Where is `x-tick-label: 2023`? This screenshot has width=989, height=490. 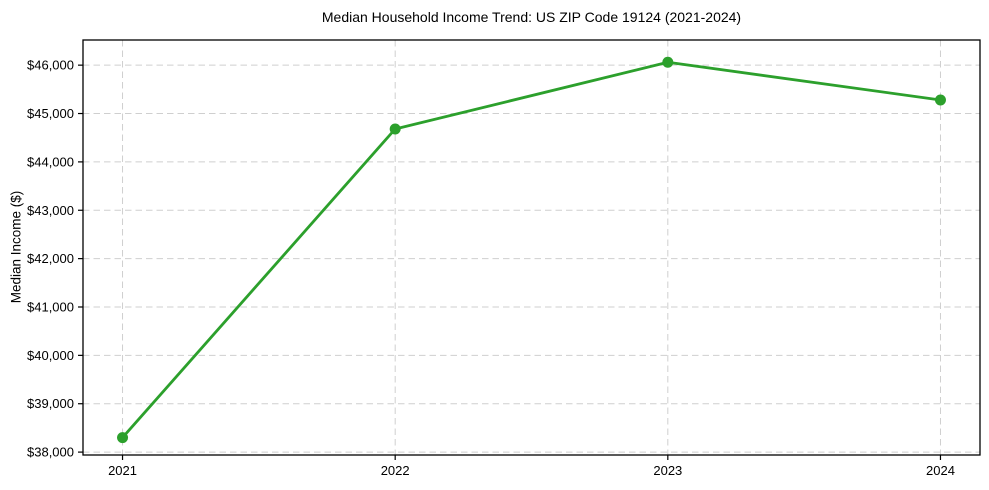
x-tick-label: 2023 is located at coordinates (667, 470).